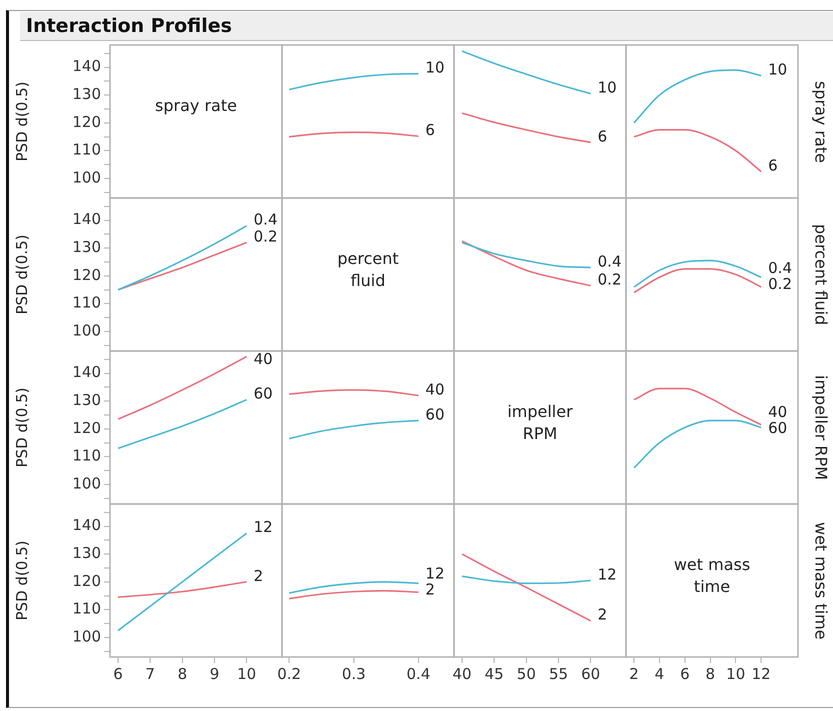 Image resolution: width=833 pixels, height=711 pixels. Describe the element at coordinates (590, 673) in the screenshot. I see `x-tick-label: 60` at that location.